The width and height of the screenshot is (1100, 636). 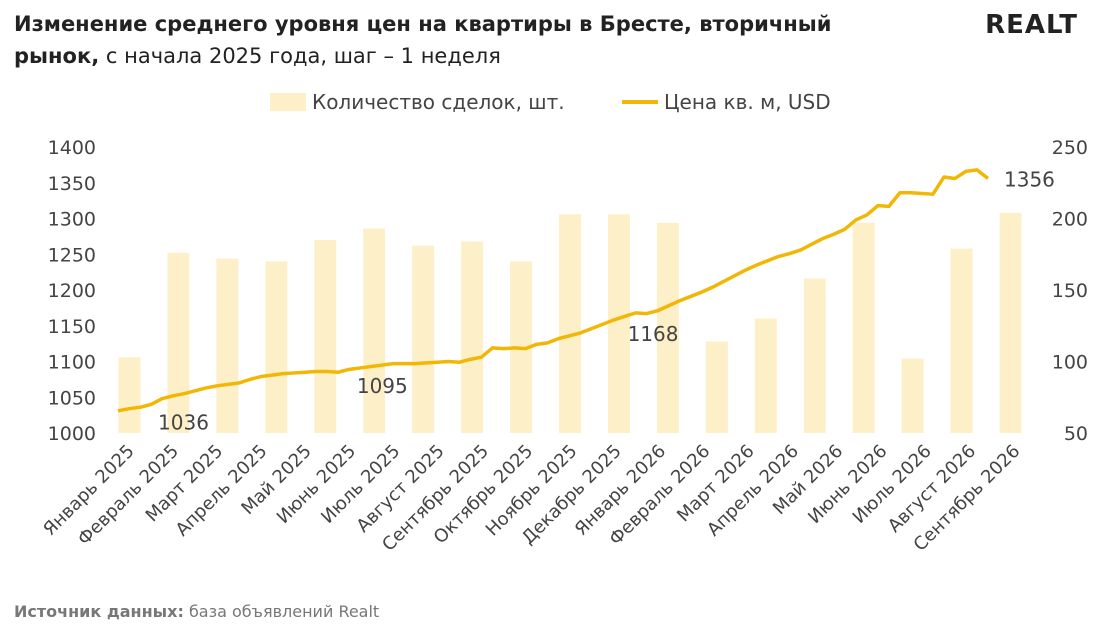 What do you see at coordinates (1070, 148) in the screenshot?
I see `y2-tick-label: 250` at bounding box center [1070, 148].